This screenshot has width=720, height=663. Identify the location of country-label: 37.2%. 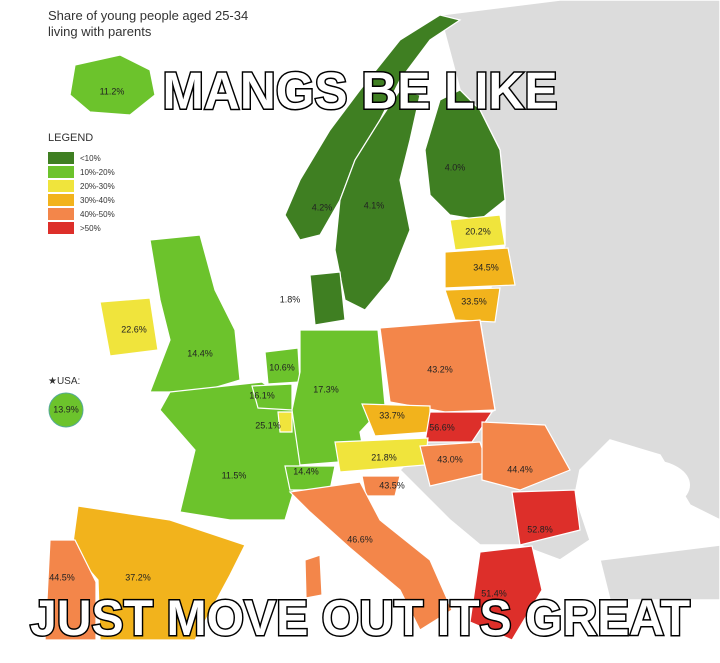
(138, 577).